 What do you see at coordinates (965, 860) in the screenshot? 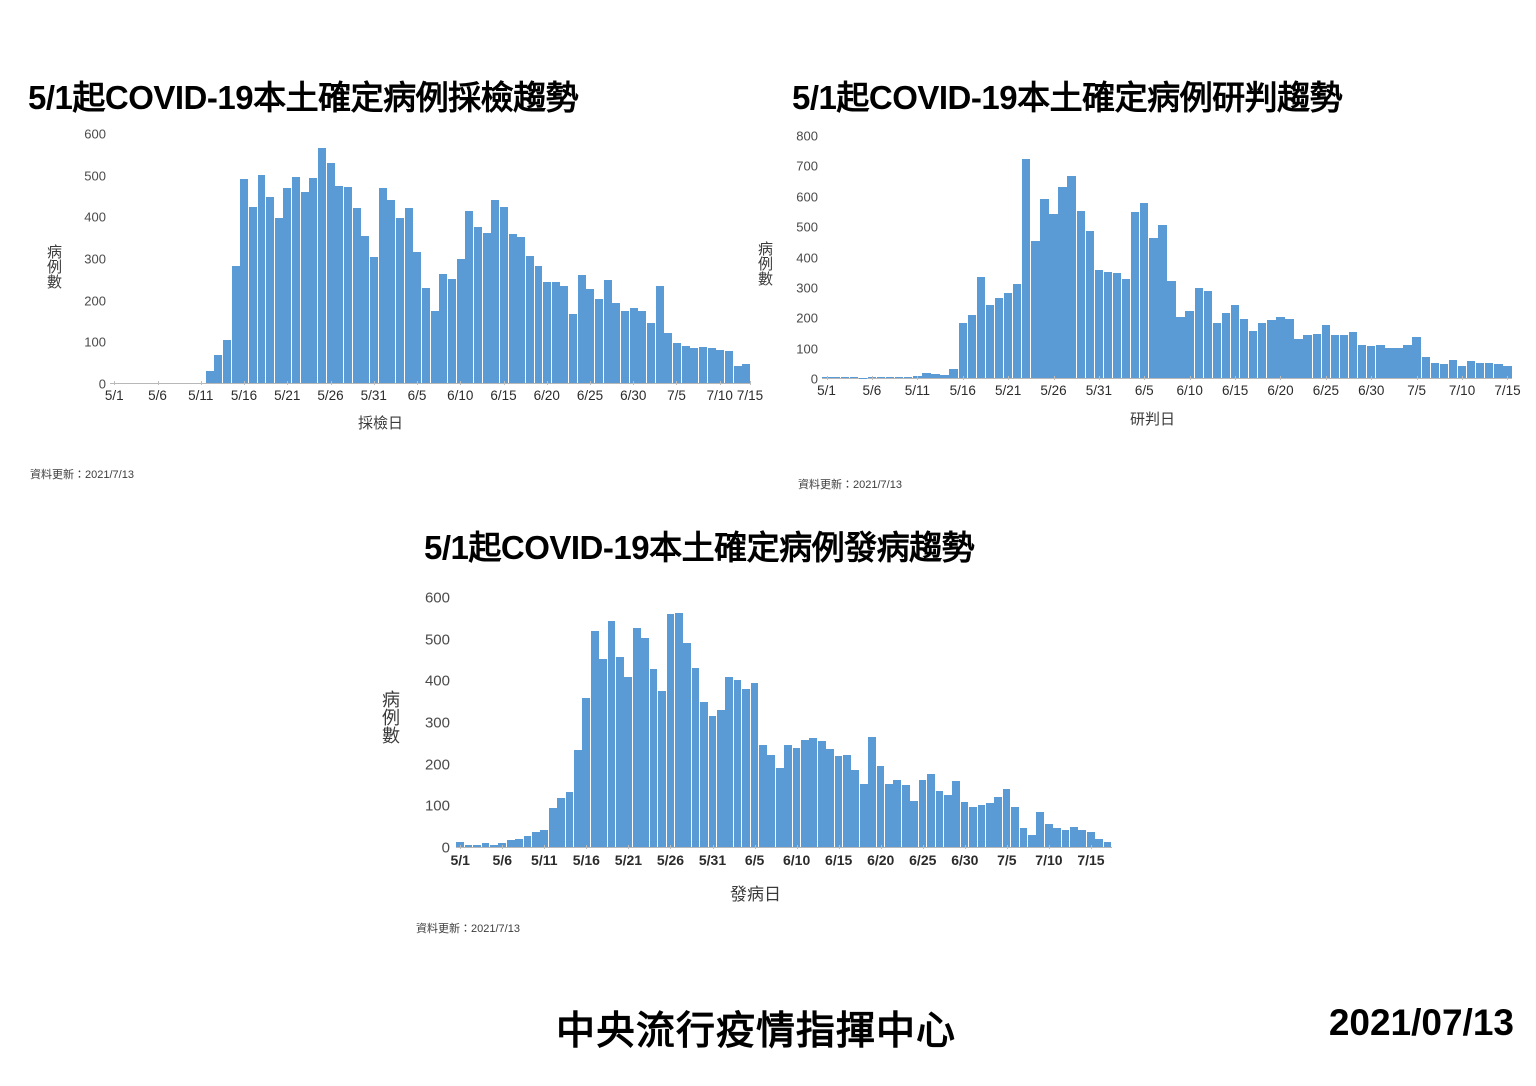
I see `x-axis-tick-label: 6/30` at bounding box center [965, 860].